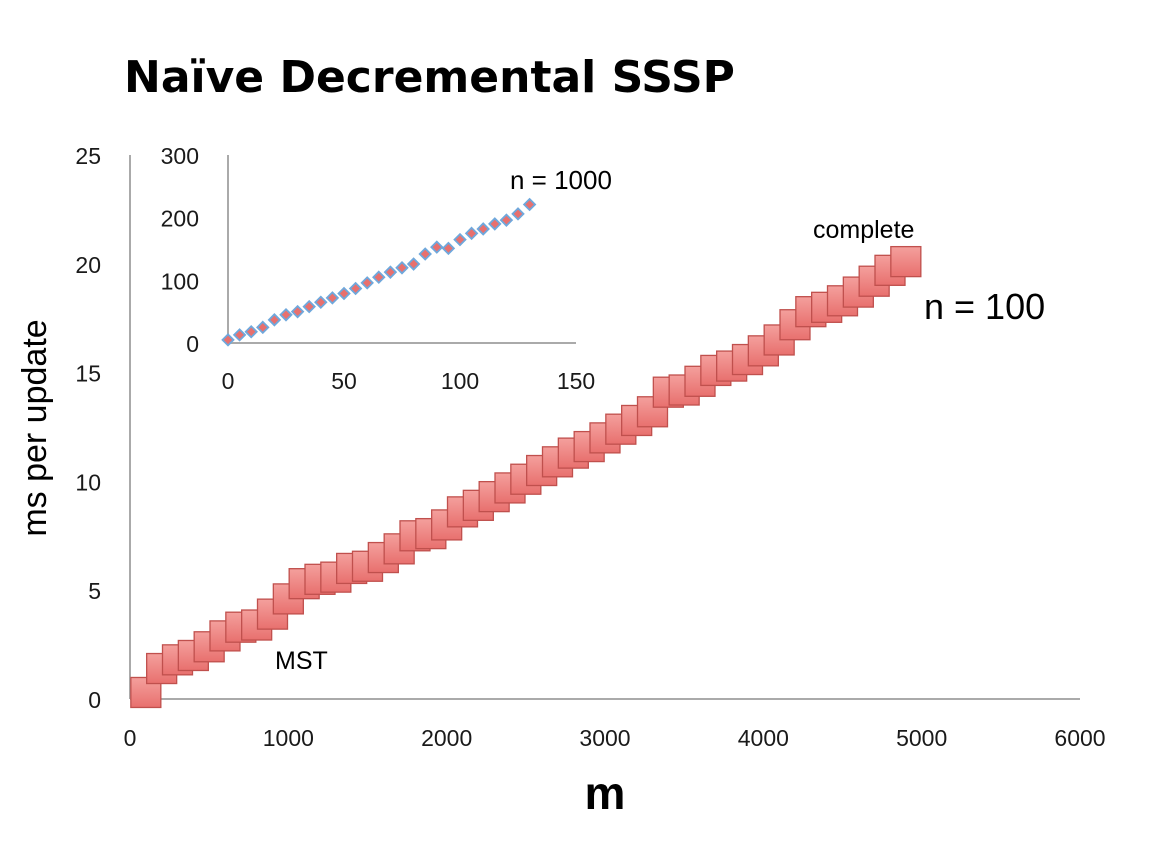 The width and height of the screenshot is (1175, 850). What do you see at coordinates (88, 156) in the screenshot?
I see `main-y-tick-label: 25` at bounding box center [88, 156].